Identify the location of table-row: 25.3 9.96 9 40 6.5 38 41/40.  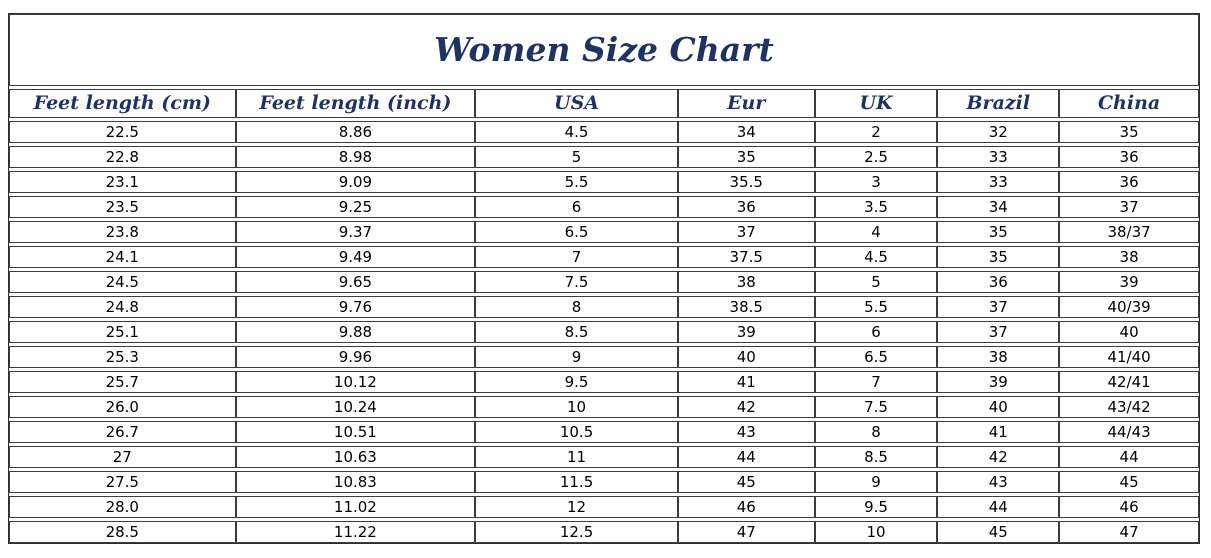
(604, 357).